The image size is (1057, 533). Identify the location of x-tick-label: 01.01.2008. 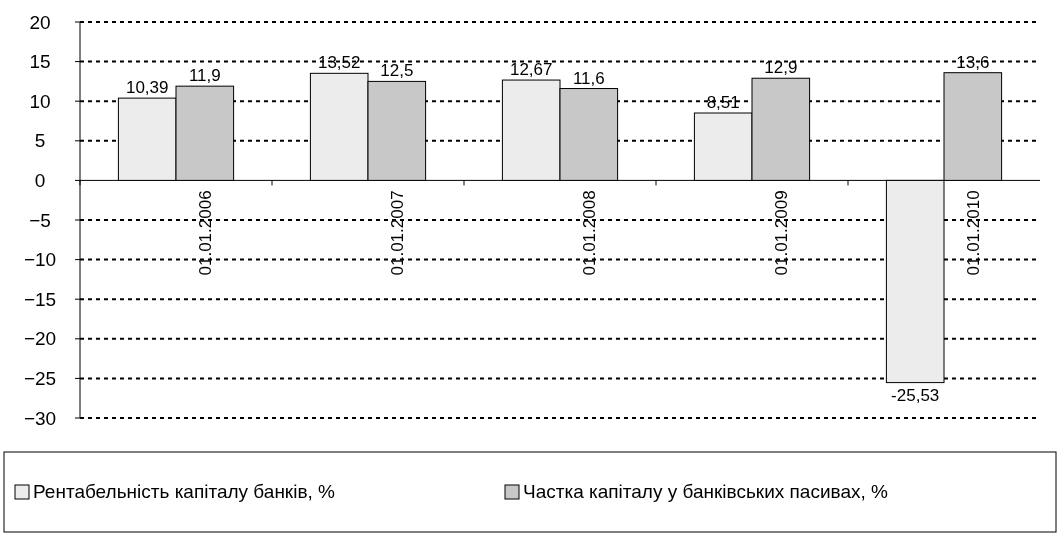
(589, 233).